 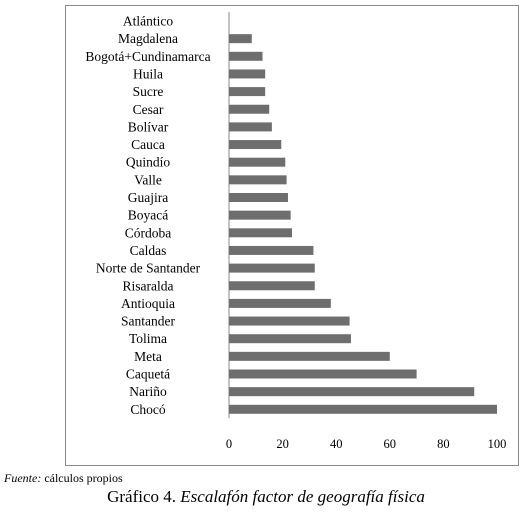 What do you see at coordinates (229, 444) in the screenshot?
I see `x-tick-label: 0` at bounding box center [229, 444].